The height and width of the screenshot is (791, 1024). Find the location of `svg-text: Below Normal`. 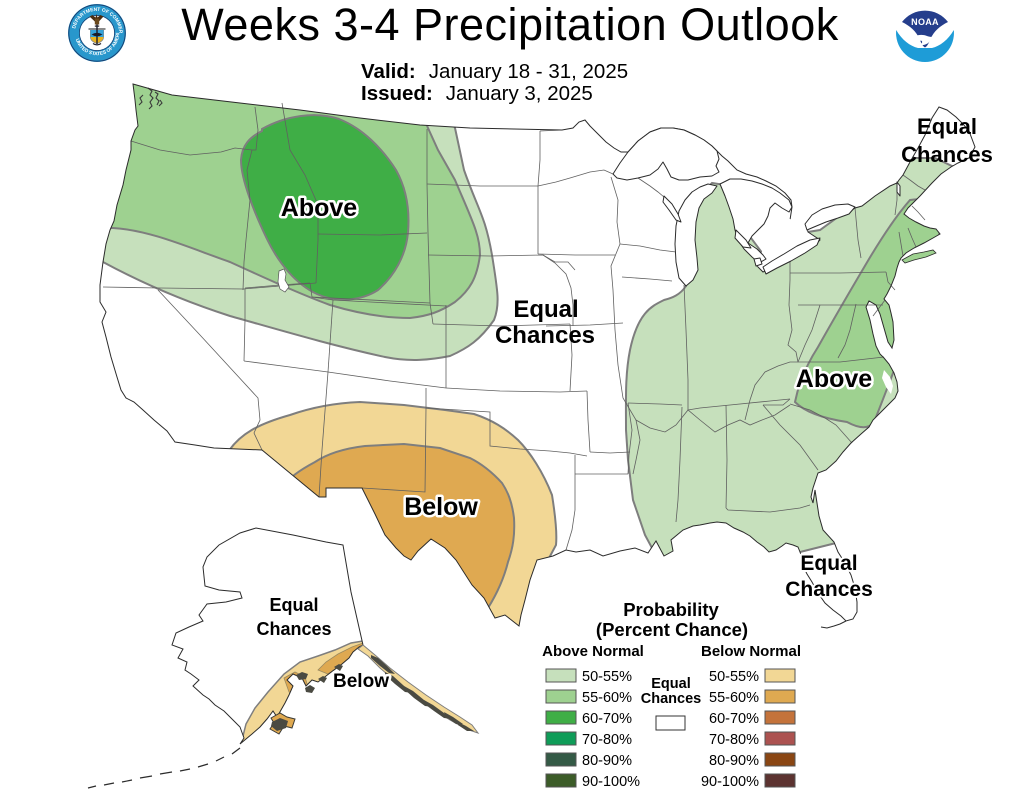

svg-text: Below Normal is located at coordinates (751, 651).